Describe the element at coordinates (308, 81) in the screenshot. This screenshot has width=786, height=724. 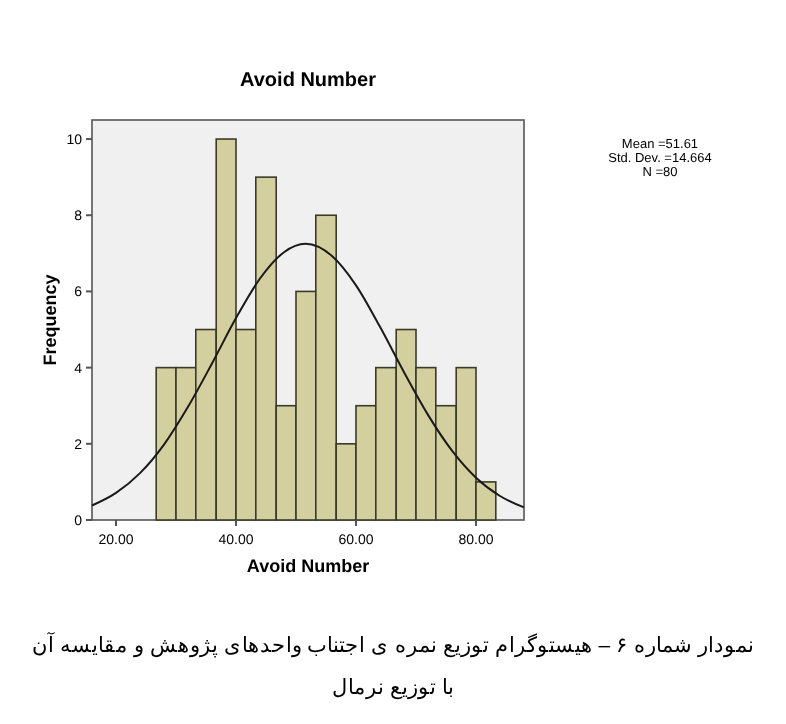
I see `chart-title: Avoid Number` at that location.